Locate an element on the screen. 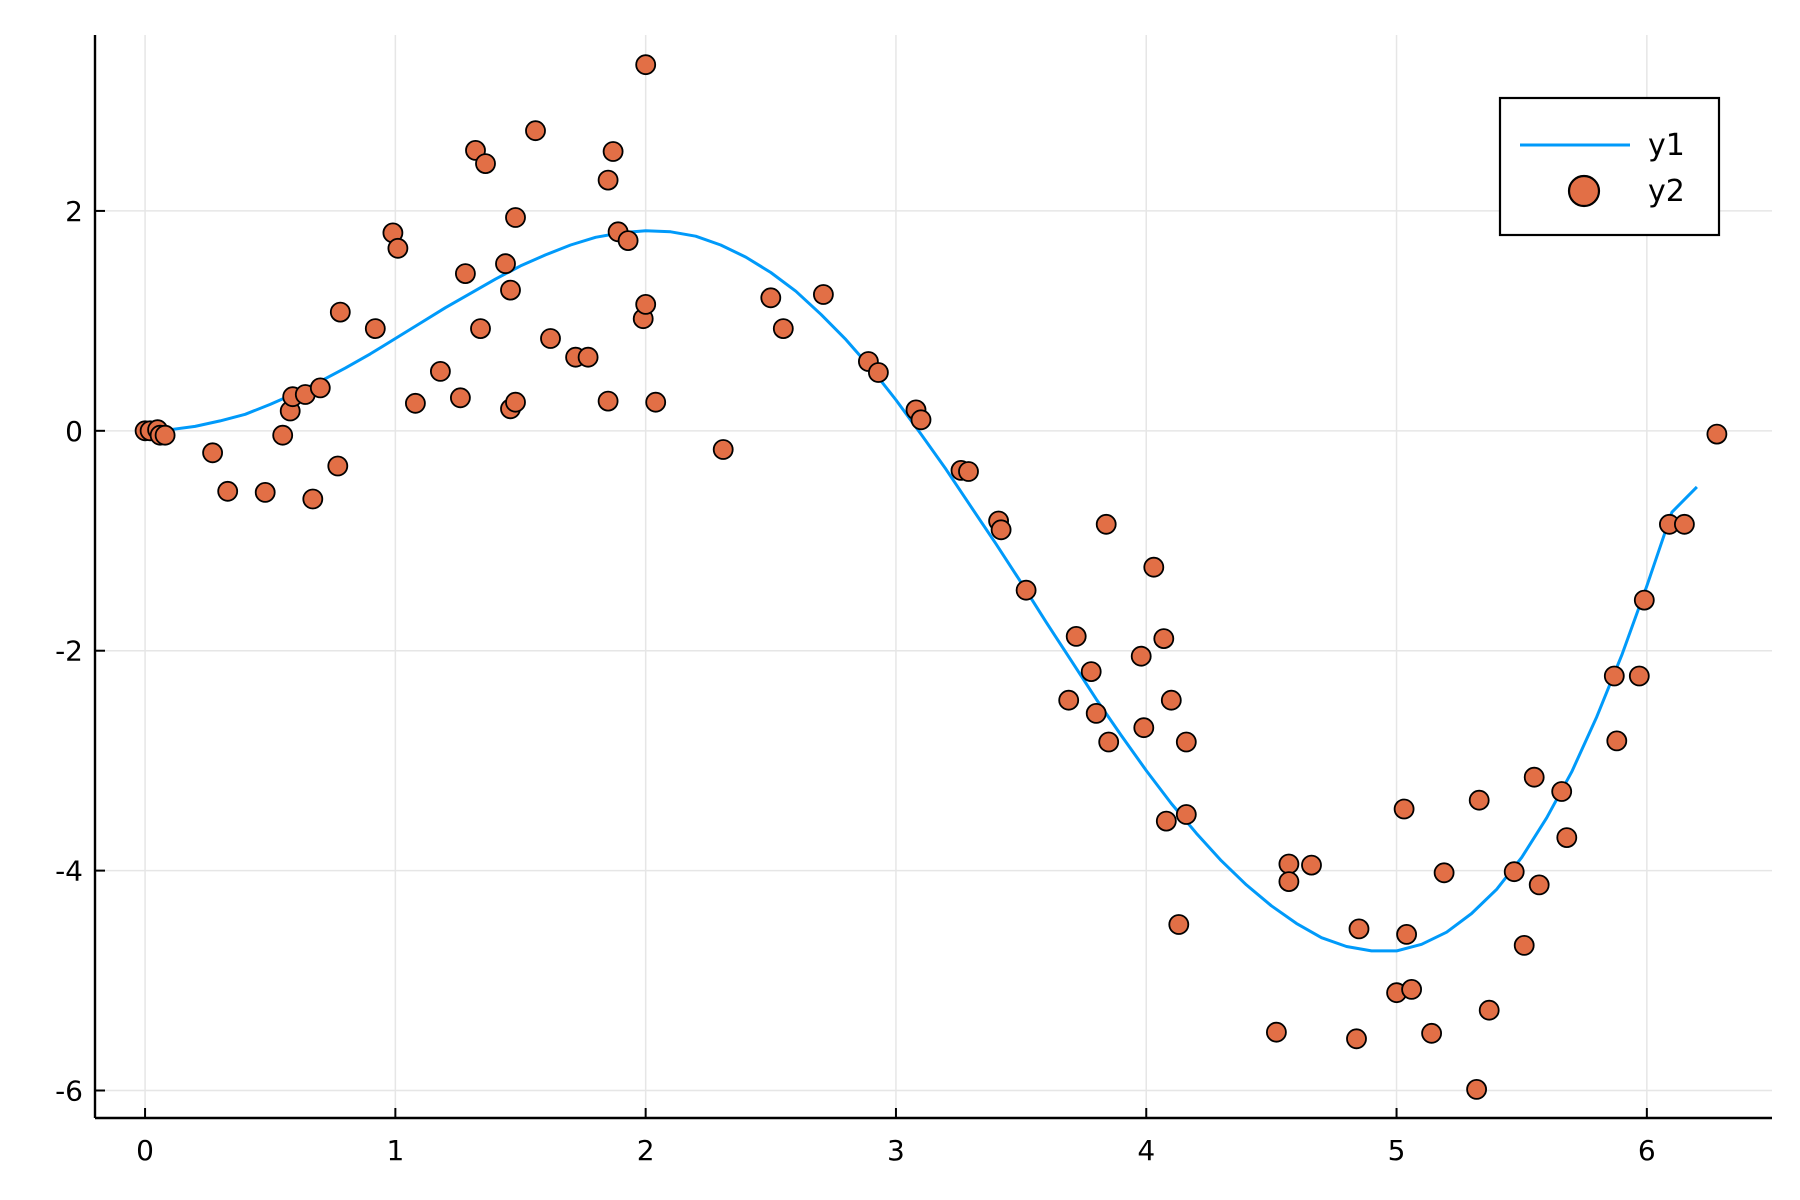 This screenshot has height=1200, width=1800. legend-y2-point-sample is located at coordinates (1584, 191).